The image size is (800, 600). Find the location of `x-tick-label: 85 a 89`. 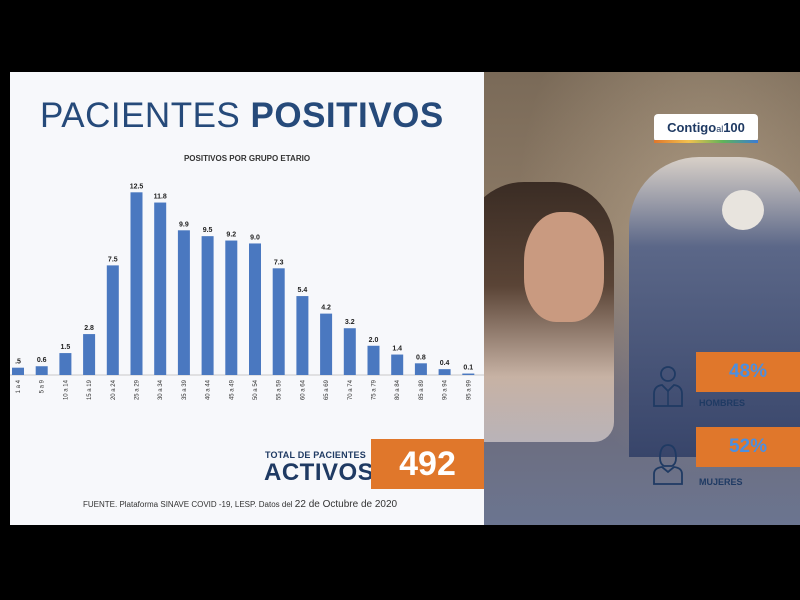

x-tick-label: 85 a 89 is located at coordinates (422, 389).